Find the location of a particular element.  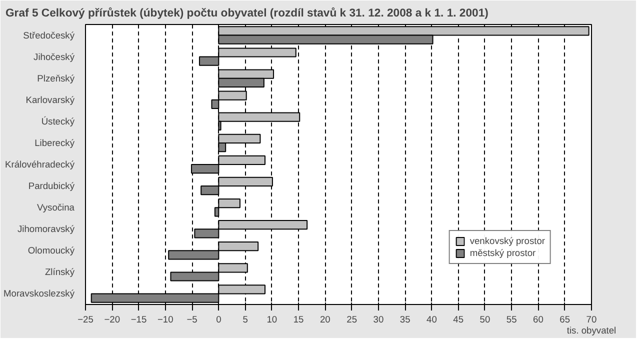

x-tick-label: −25 is located at coordinates (86, 319).